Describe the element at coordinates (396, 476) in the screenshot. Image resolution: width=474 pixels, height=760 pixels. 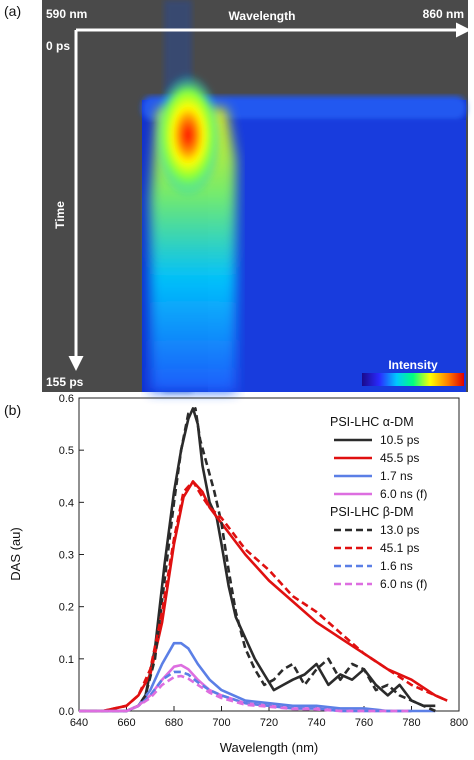
I see `legend-entry: 1.7 ns` at that location.